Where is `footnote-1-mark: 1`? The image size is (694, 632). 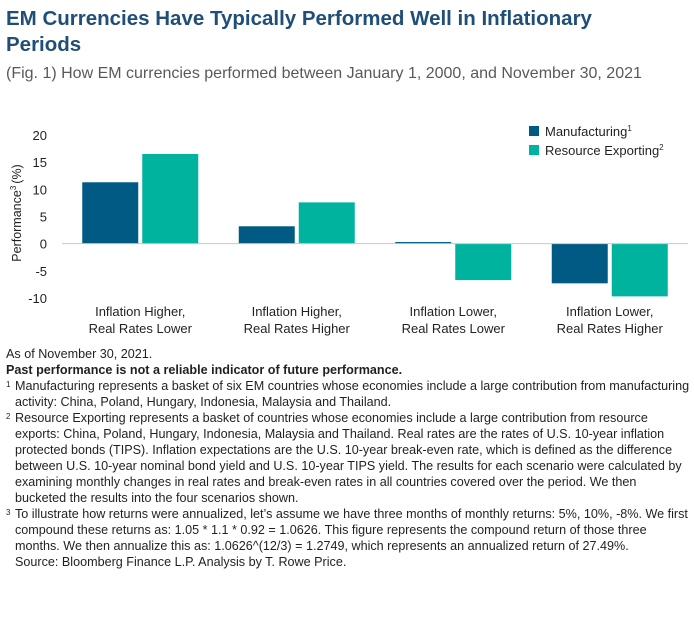 footnote-1-mark: 1 is located at coordinates (8, 384).